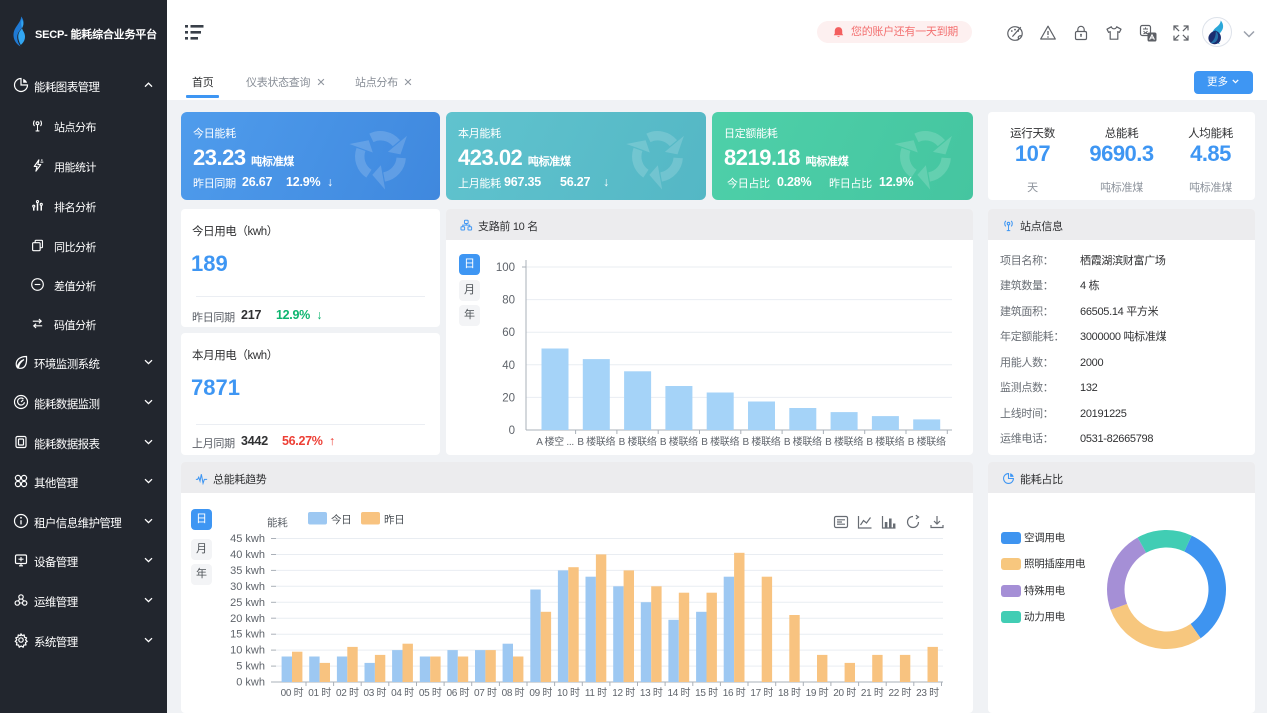  I want to click on svg-text: 11 时, so click(596, 693).